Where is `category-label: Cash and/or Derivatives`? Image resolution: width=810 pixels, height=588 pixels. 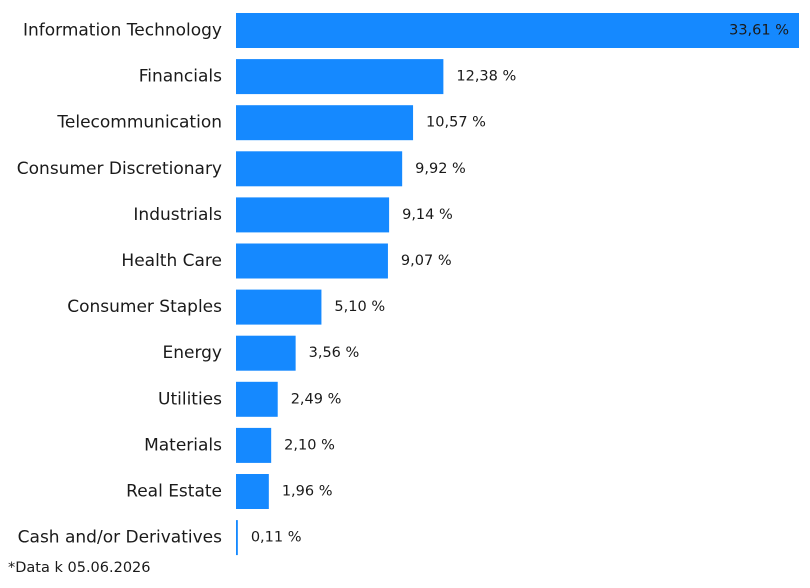
category-label: Cash and/or Derivatives is located at coordinates (120, 538).